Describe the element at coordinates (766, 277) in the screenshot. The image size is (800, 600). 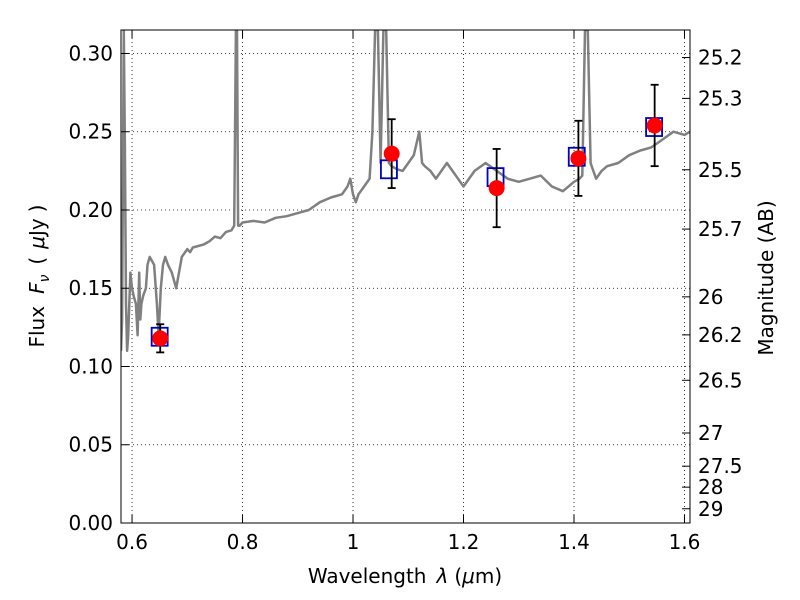
I see `y-axis-label-right: Magnitude (AB)` at that location.